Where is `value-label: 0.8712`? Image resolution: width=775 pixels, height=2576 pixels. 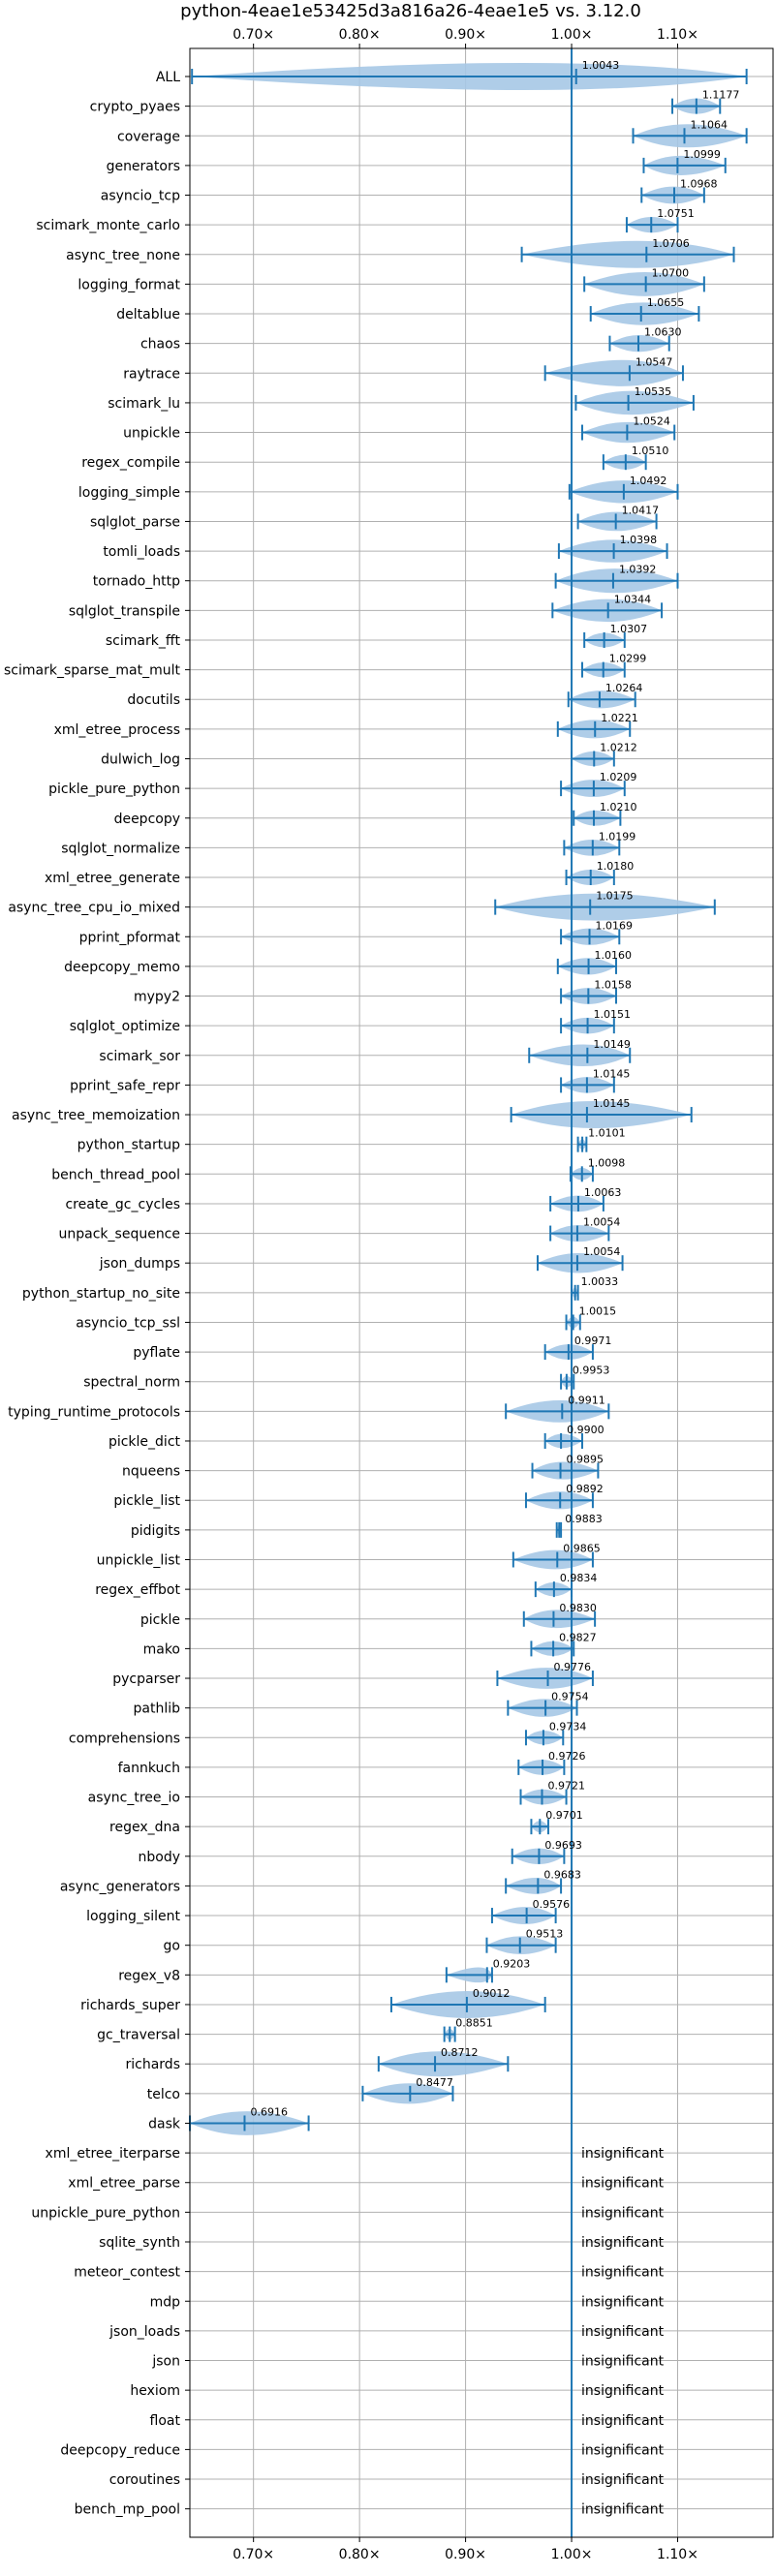 value-label: 0.8712 is located at coordinates (460, 2052).